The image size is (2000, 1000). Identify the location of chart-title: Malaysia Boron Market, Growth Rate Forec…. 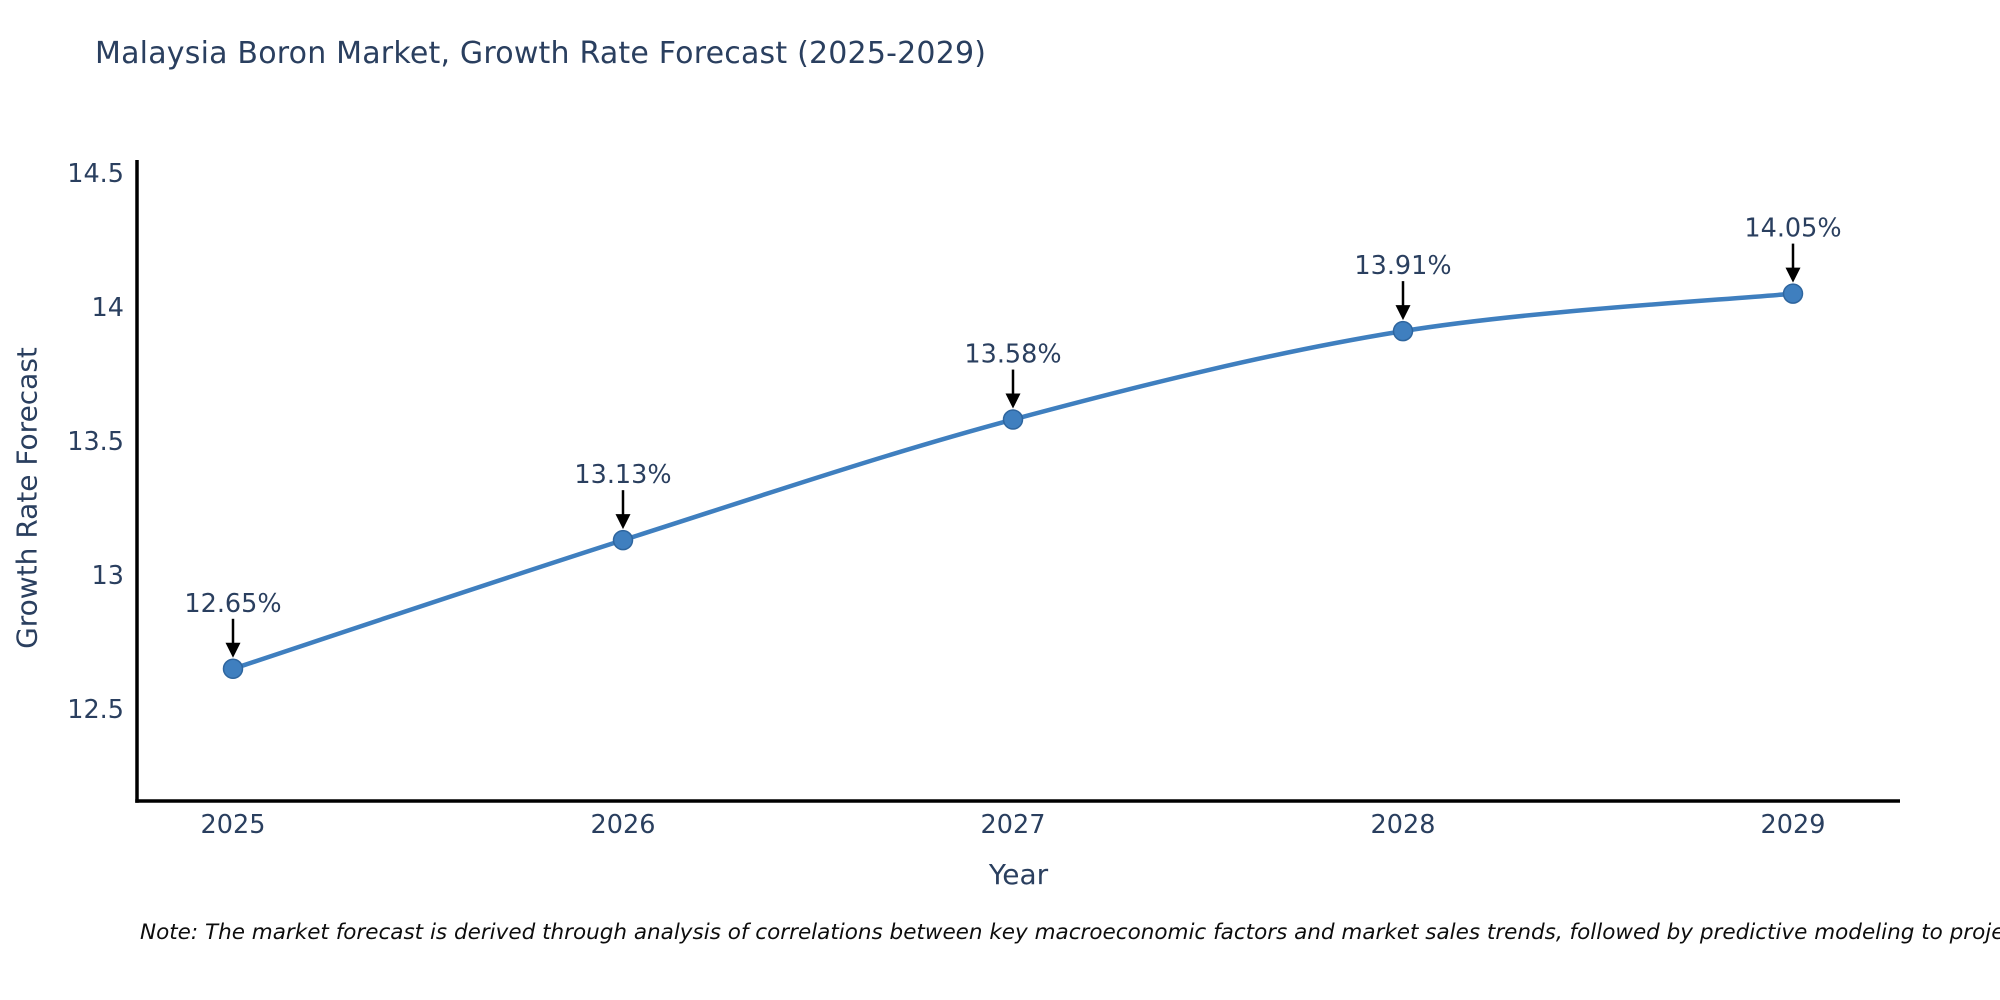
(541, 53).